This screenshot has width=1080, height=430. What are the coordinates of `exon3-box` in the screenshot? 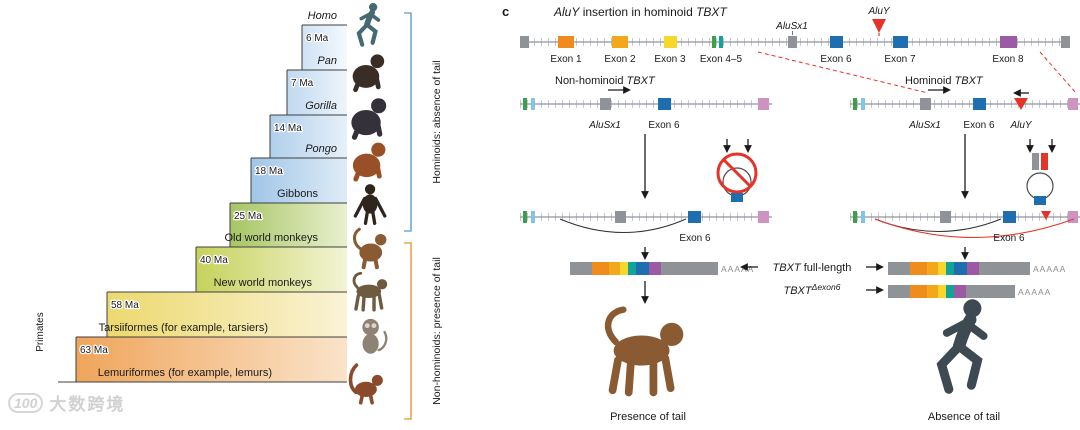 It's located at (670, 42).